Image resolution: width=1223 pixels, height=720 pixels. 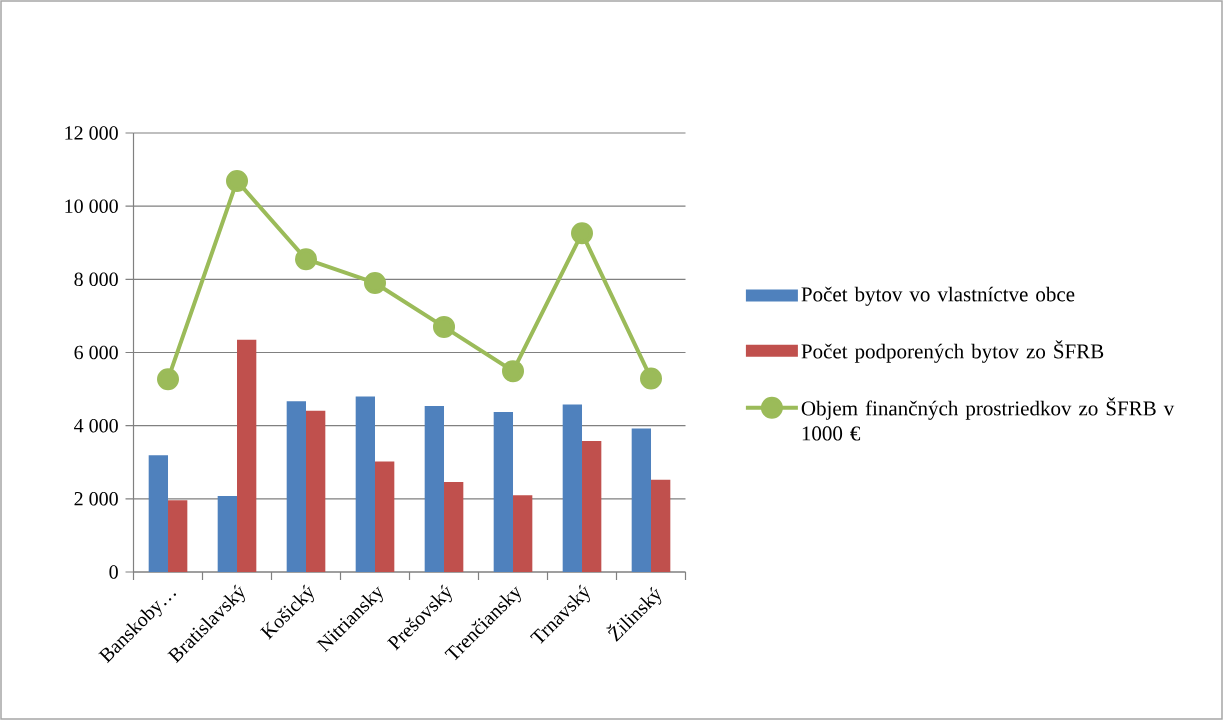 I want to click on y-tick-label: 2 000, so click(x=96, y=499).